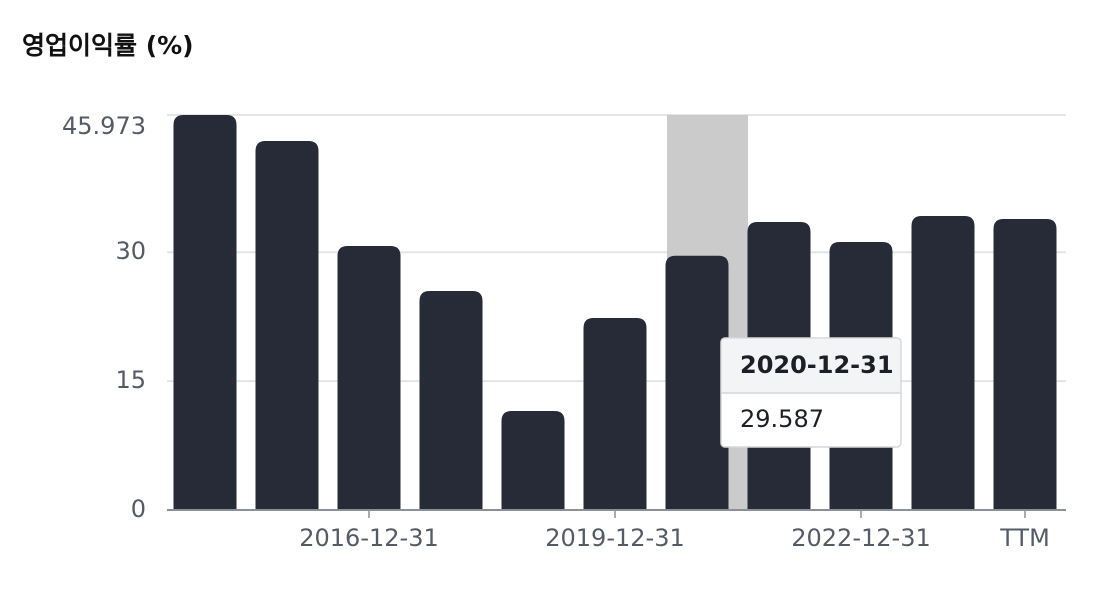  Describe the element at coordinates (130, 380) in the screenshot. I see `y-tick-label: 15` at that location.